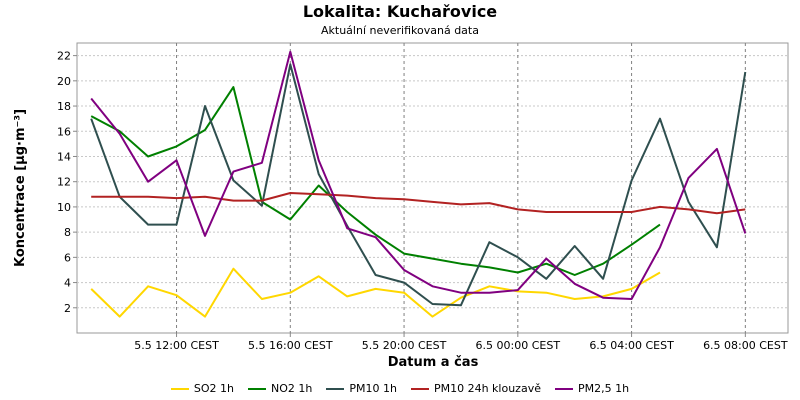 The width and height of the screenshot is (800, 400). I want to click on x-tick-label: 5.5 20:00 CEST, so click(404, 345).